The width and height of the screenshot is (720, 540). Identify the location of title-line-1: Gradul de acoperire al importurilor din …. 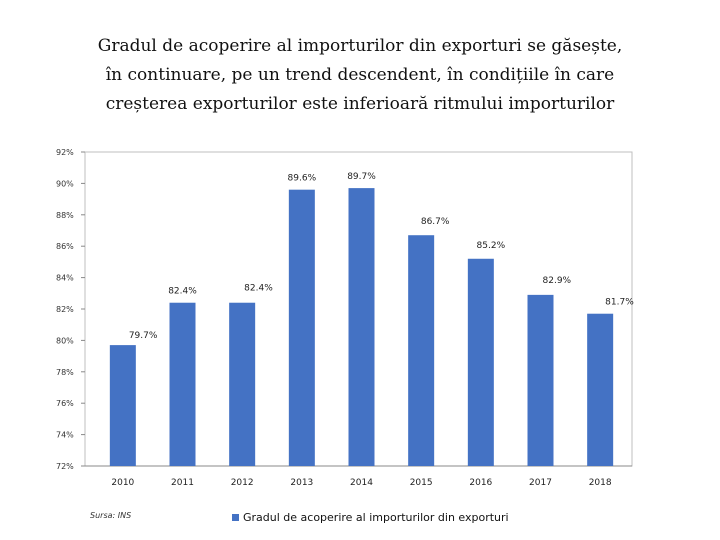
(360, 46).